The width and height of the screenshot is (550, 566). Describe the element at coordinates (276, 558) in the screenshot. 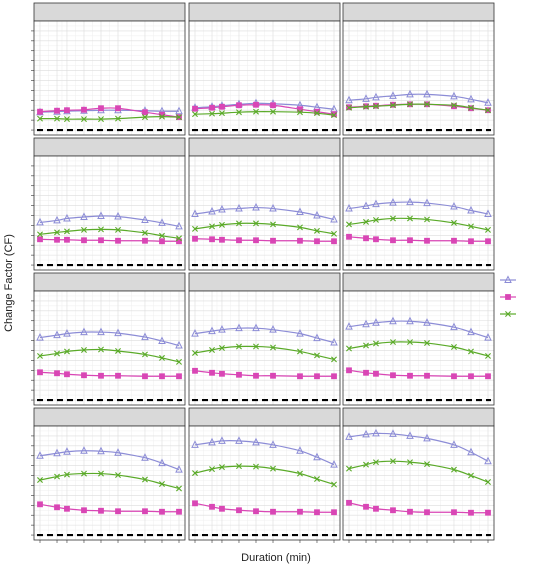

I see `x-axis-title: Duration (min)` at that location.